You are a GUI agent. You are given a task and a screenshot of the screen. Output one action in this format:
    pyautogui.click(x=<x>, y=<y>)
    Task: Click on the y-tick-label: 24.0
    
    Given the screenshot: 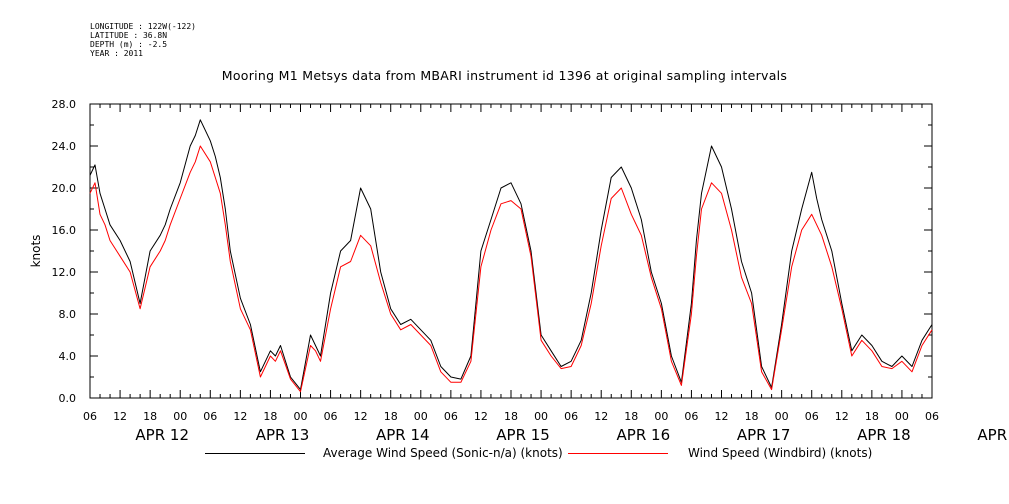 What is the action you would take?
    pyautogui.click(x=64, y=146)
    